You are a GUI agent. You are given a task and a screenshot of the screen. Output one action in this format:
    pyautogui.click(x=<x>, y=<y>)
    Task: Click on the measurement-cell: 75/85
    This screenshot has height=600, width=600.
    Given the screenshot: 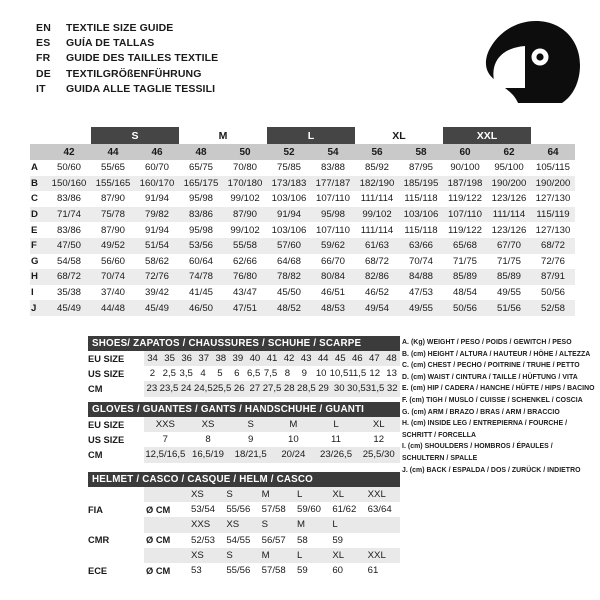 What is the action you would take?
    pyautogui.click(x=288, y=168)
    